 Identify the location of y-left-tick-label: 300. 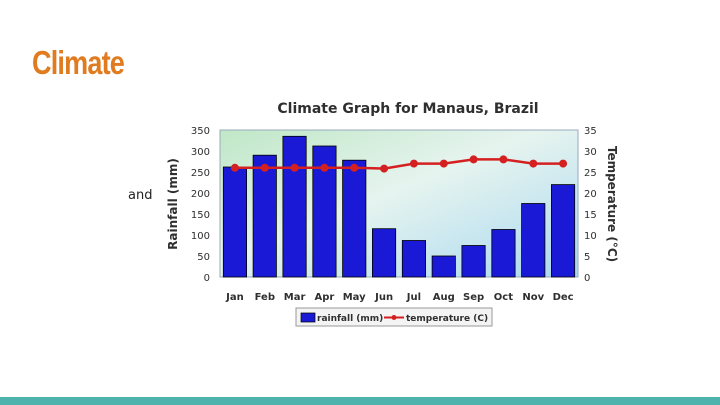
(200, 152).